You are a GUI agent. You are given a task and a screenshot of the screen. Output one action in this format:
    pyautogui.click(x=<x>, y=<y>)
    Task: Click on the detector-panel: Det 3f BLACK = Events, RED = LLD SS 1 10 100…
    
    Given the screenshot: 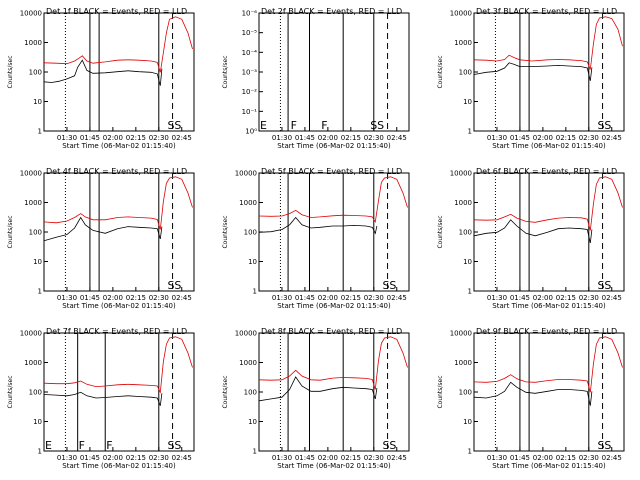 What is the action you would take?
    pyautogui.click(x=531, y=78)
    